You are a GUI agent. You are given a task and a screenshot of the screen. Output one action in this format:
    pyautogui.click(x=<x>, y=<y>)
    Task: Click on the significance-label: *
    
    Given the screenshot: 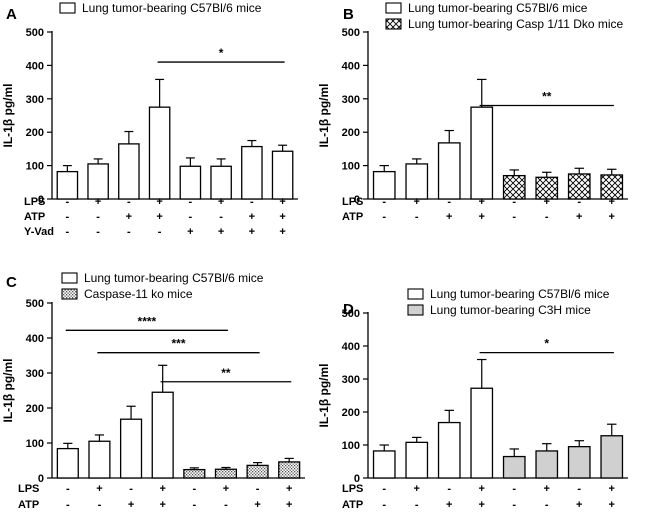 What is the action you would take?
    pyautogui.click(x=546, y=344)
    